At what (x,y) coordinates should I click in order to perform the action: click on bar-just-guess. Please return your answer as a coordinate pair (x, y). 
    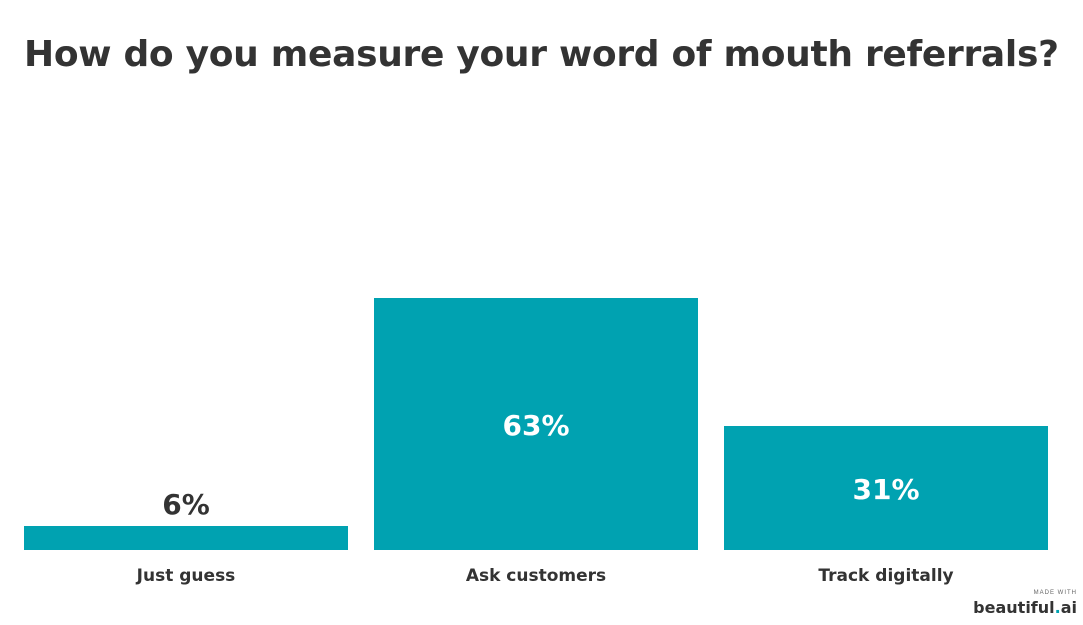
    Looking at the image, I should click on (186, 538).